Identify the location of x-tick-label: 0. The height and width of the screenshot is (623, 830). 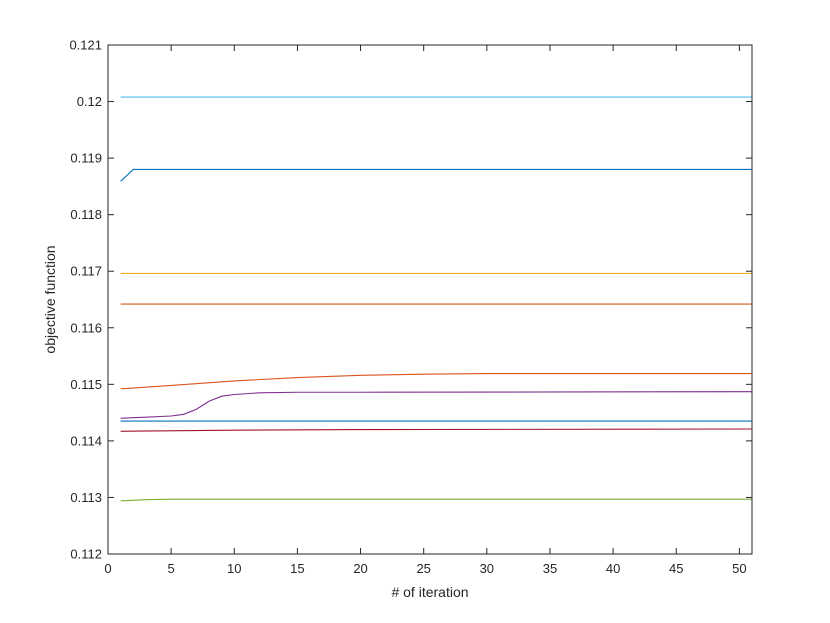
(107, 568).